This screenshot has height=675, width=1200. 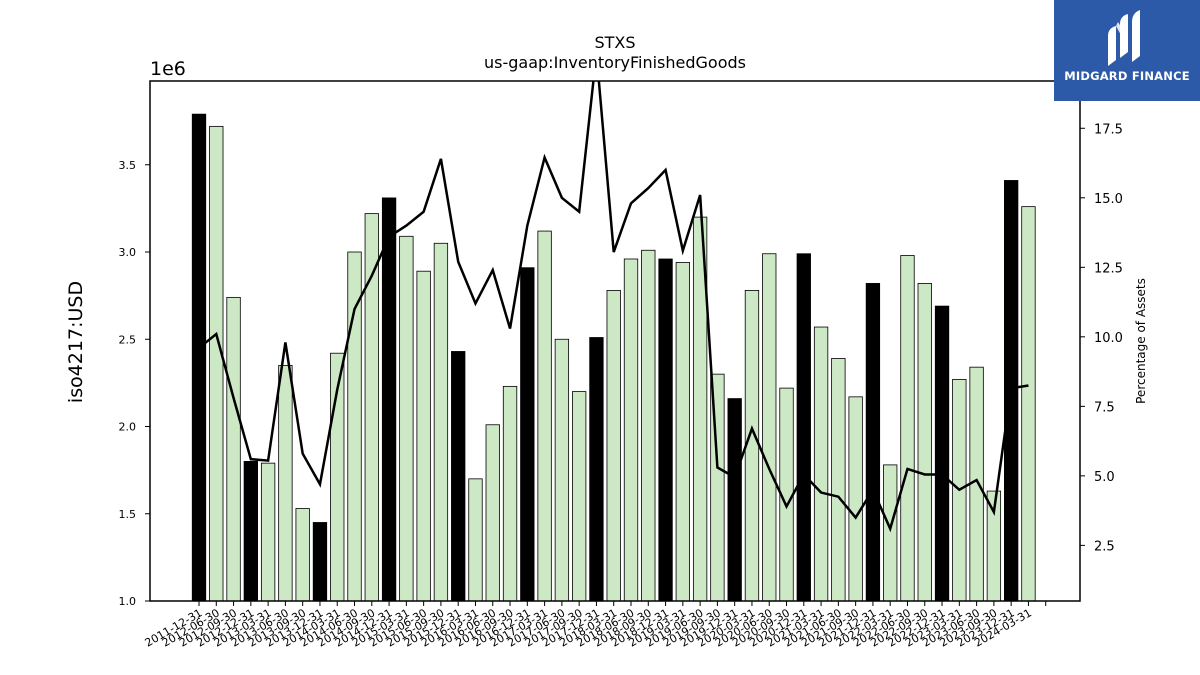 What do you see at coordinates (1124, 38) in the screenshot?
I see `midgard-logo-icon` at bounding box center [1124, 38].